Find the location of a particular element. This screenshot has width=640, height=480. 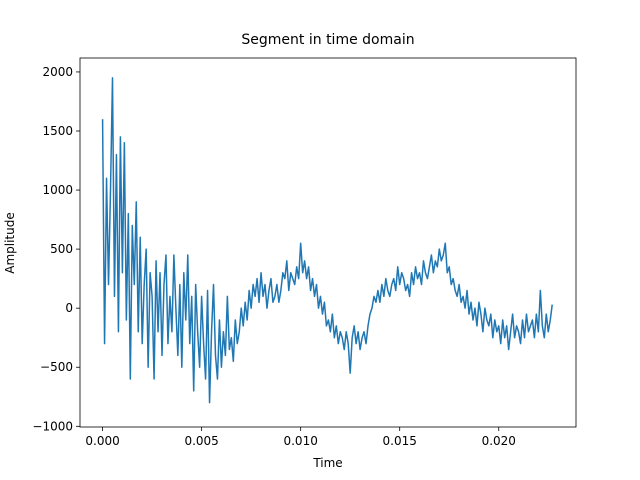

y-tick-label: −1000 is located at coordinates (52, 426).